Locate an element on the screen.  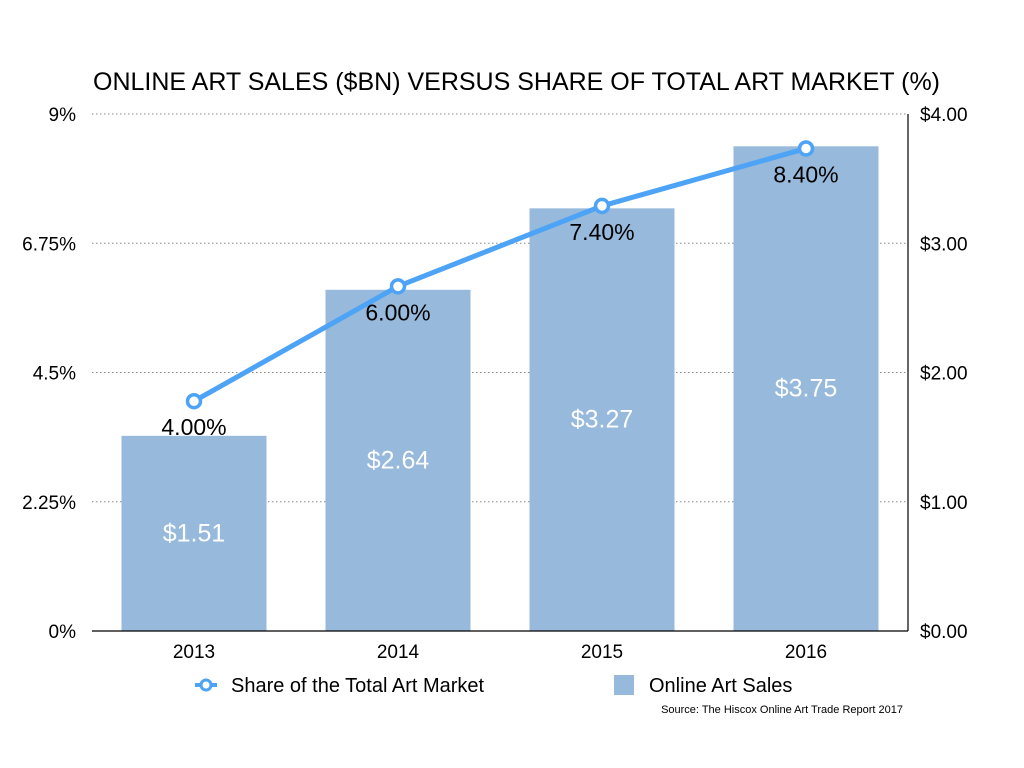
legend-sales-label: Online Art Sales is located at coordinates (720, 686).